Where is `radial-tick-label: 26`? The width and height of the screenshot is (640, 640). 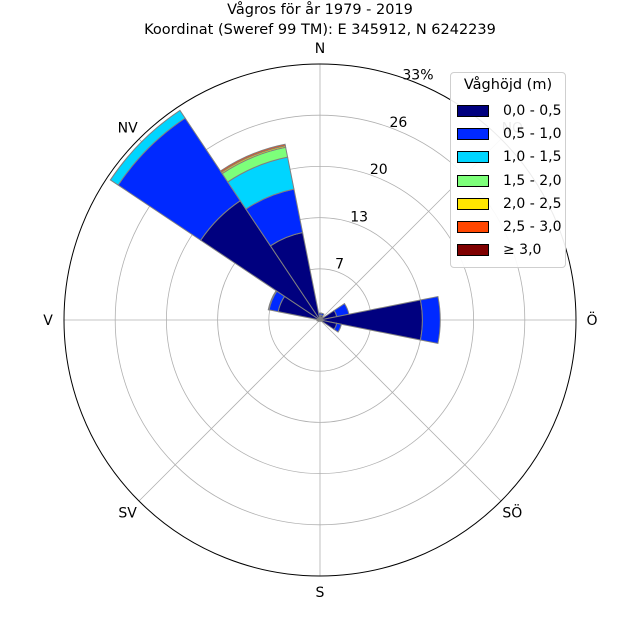 radial-tick-label: 26 is located at coordinates (398, 123).